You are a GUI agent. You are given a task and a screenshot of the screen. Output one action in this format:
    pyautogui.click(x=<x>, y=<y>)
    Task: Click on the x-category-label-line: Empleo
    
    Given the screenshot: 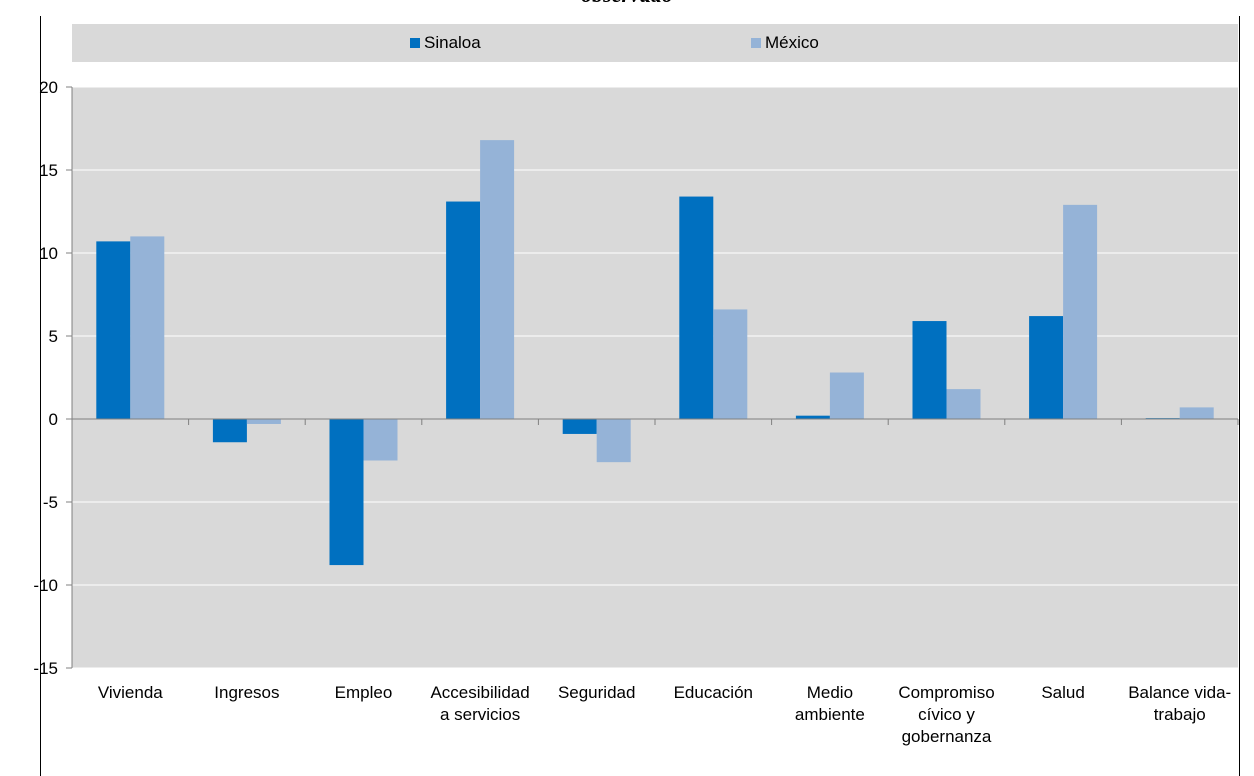 What is the action you would take?
    pyautogui.click(x=364, y=692)
    